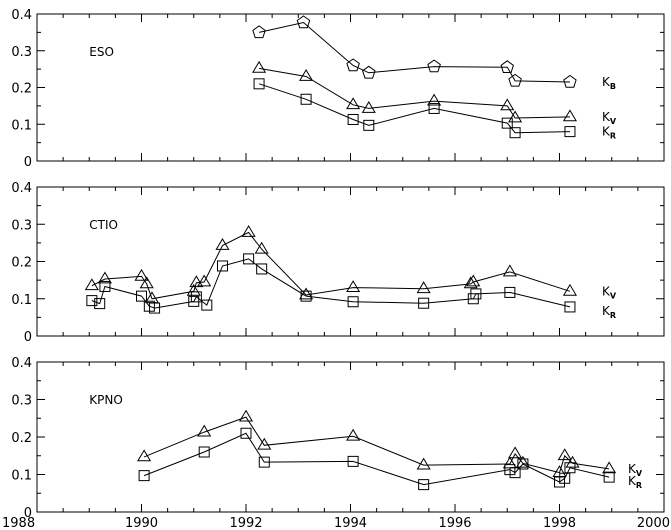  Describe the element at coordinates (350, 523) in the screenshot. I see `x-tick-label: 1994` at that location.